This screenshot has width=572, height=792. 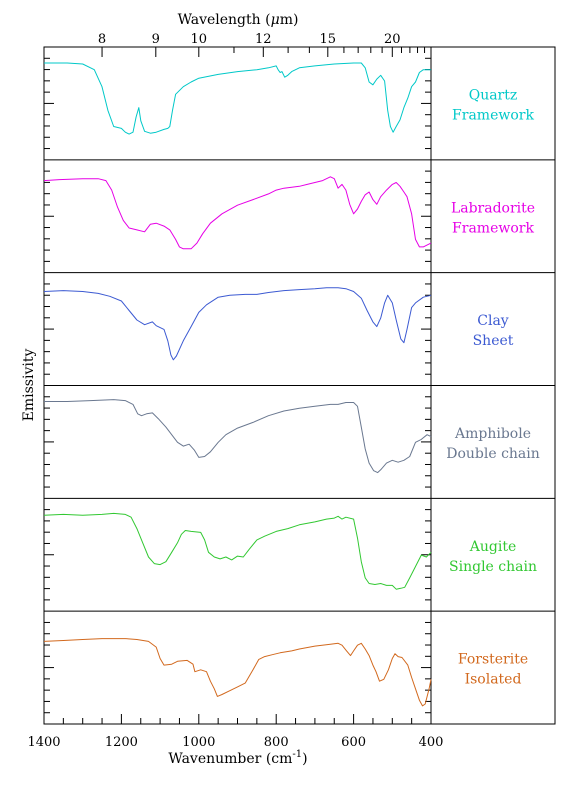 What do you see at coordinates (43, 742) in the screenshot?
I see `bottom-tick-label: 1400` at bounding box center [43, 742].